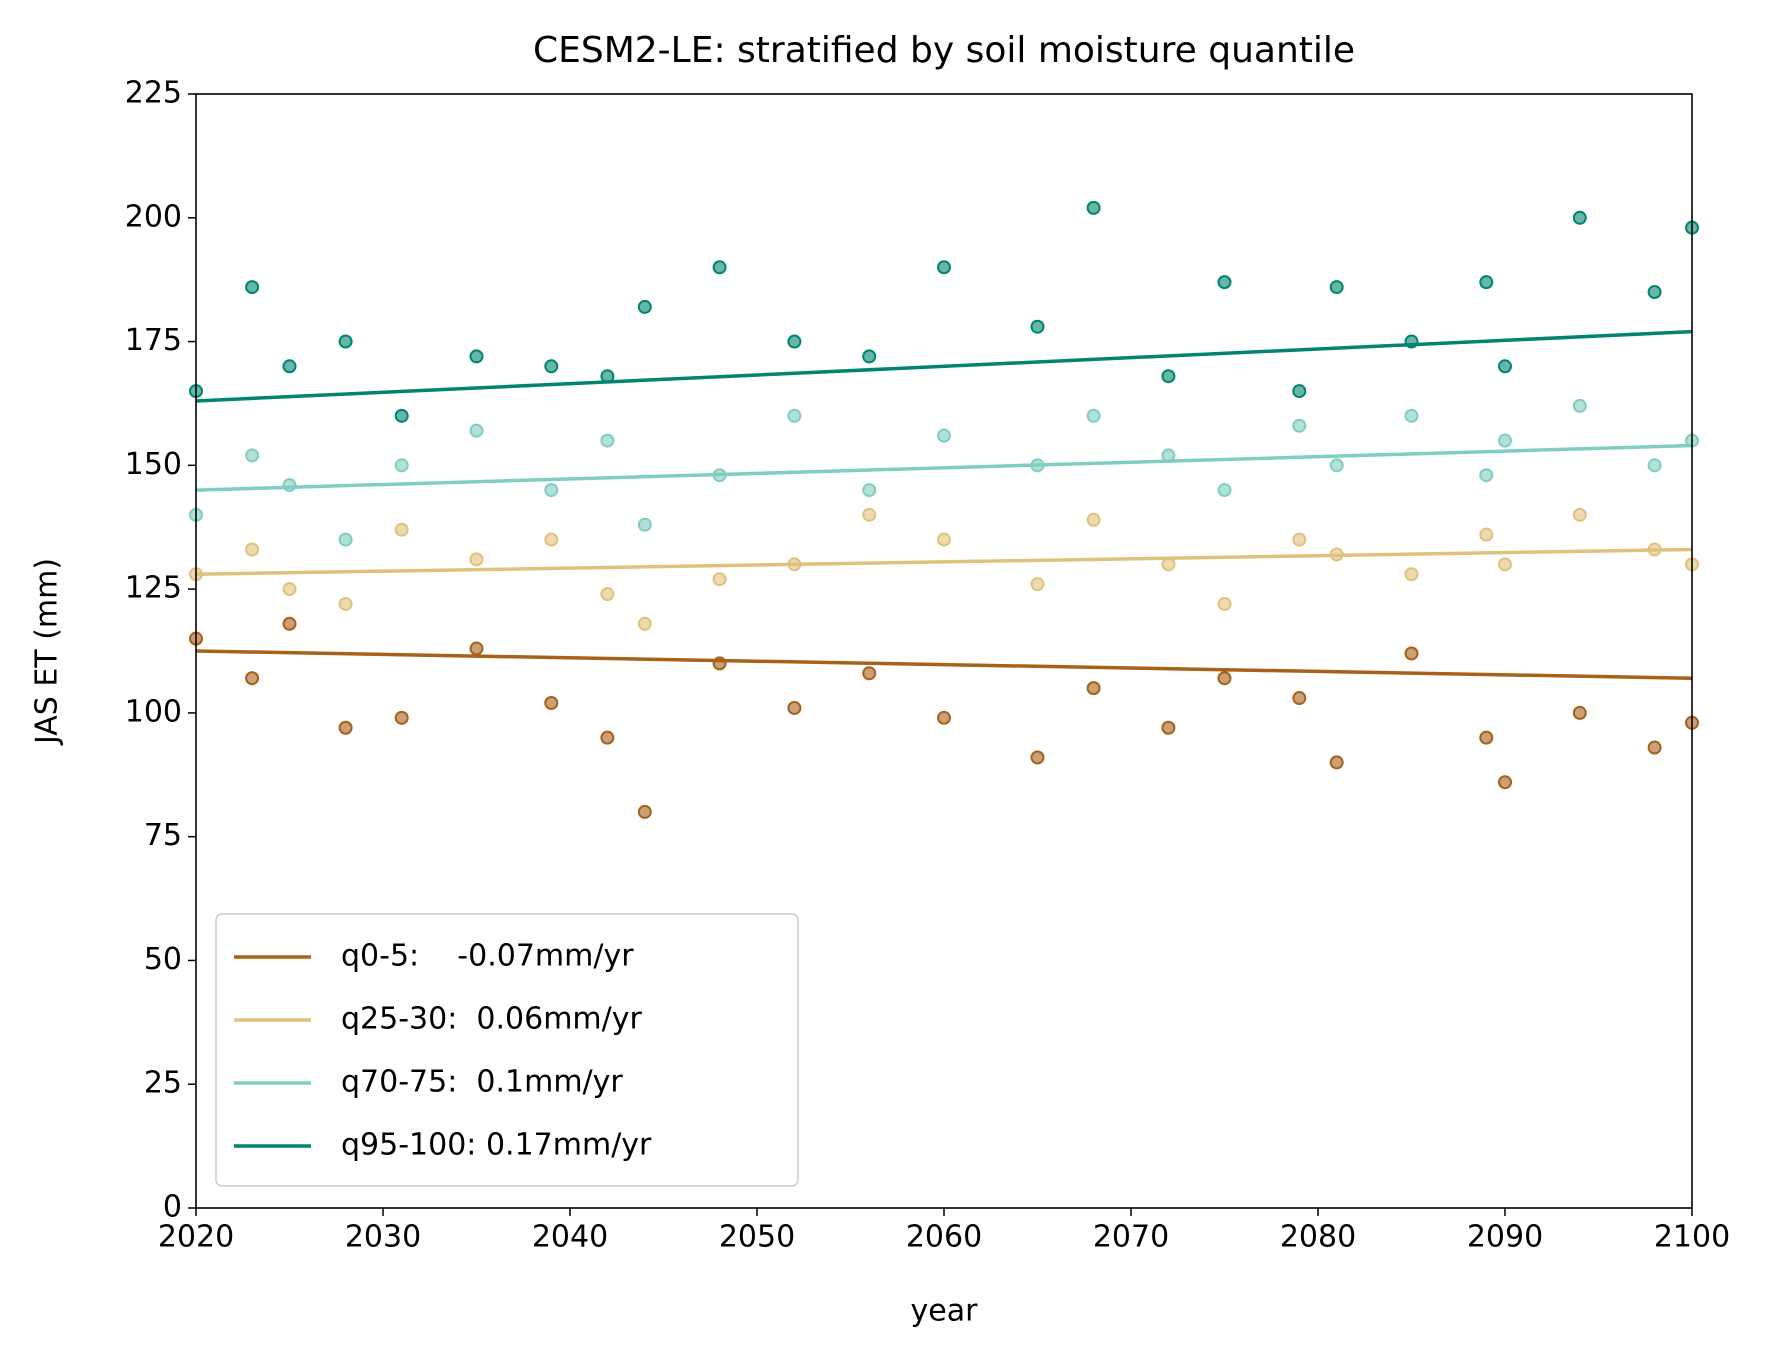 This screenshot has width=1766, height=1357. Describe the element at coordinates (487, 956) in the screenshot. I see `legend-label: q0-5: -0.07mm/yr` at that location.